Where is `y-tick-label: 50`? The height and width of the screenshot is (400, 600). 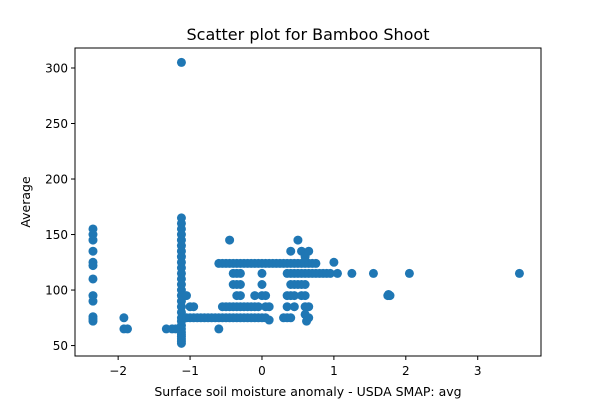 y-tick-label: 50 is located at coordinates (60, 346).